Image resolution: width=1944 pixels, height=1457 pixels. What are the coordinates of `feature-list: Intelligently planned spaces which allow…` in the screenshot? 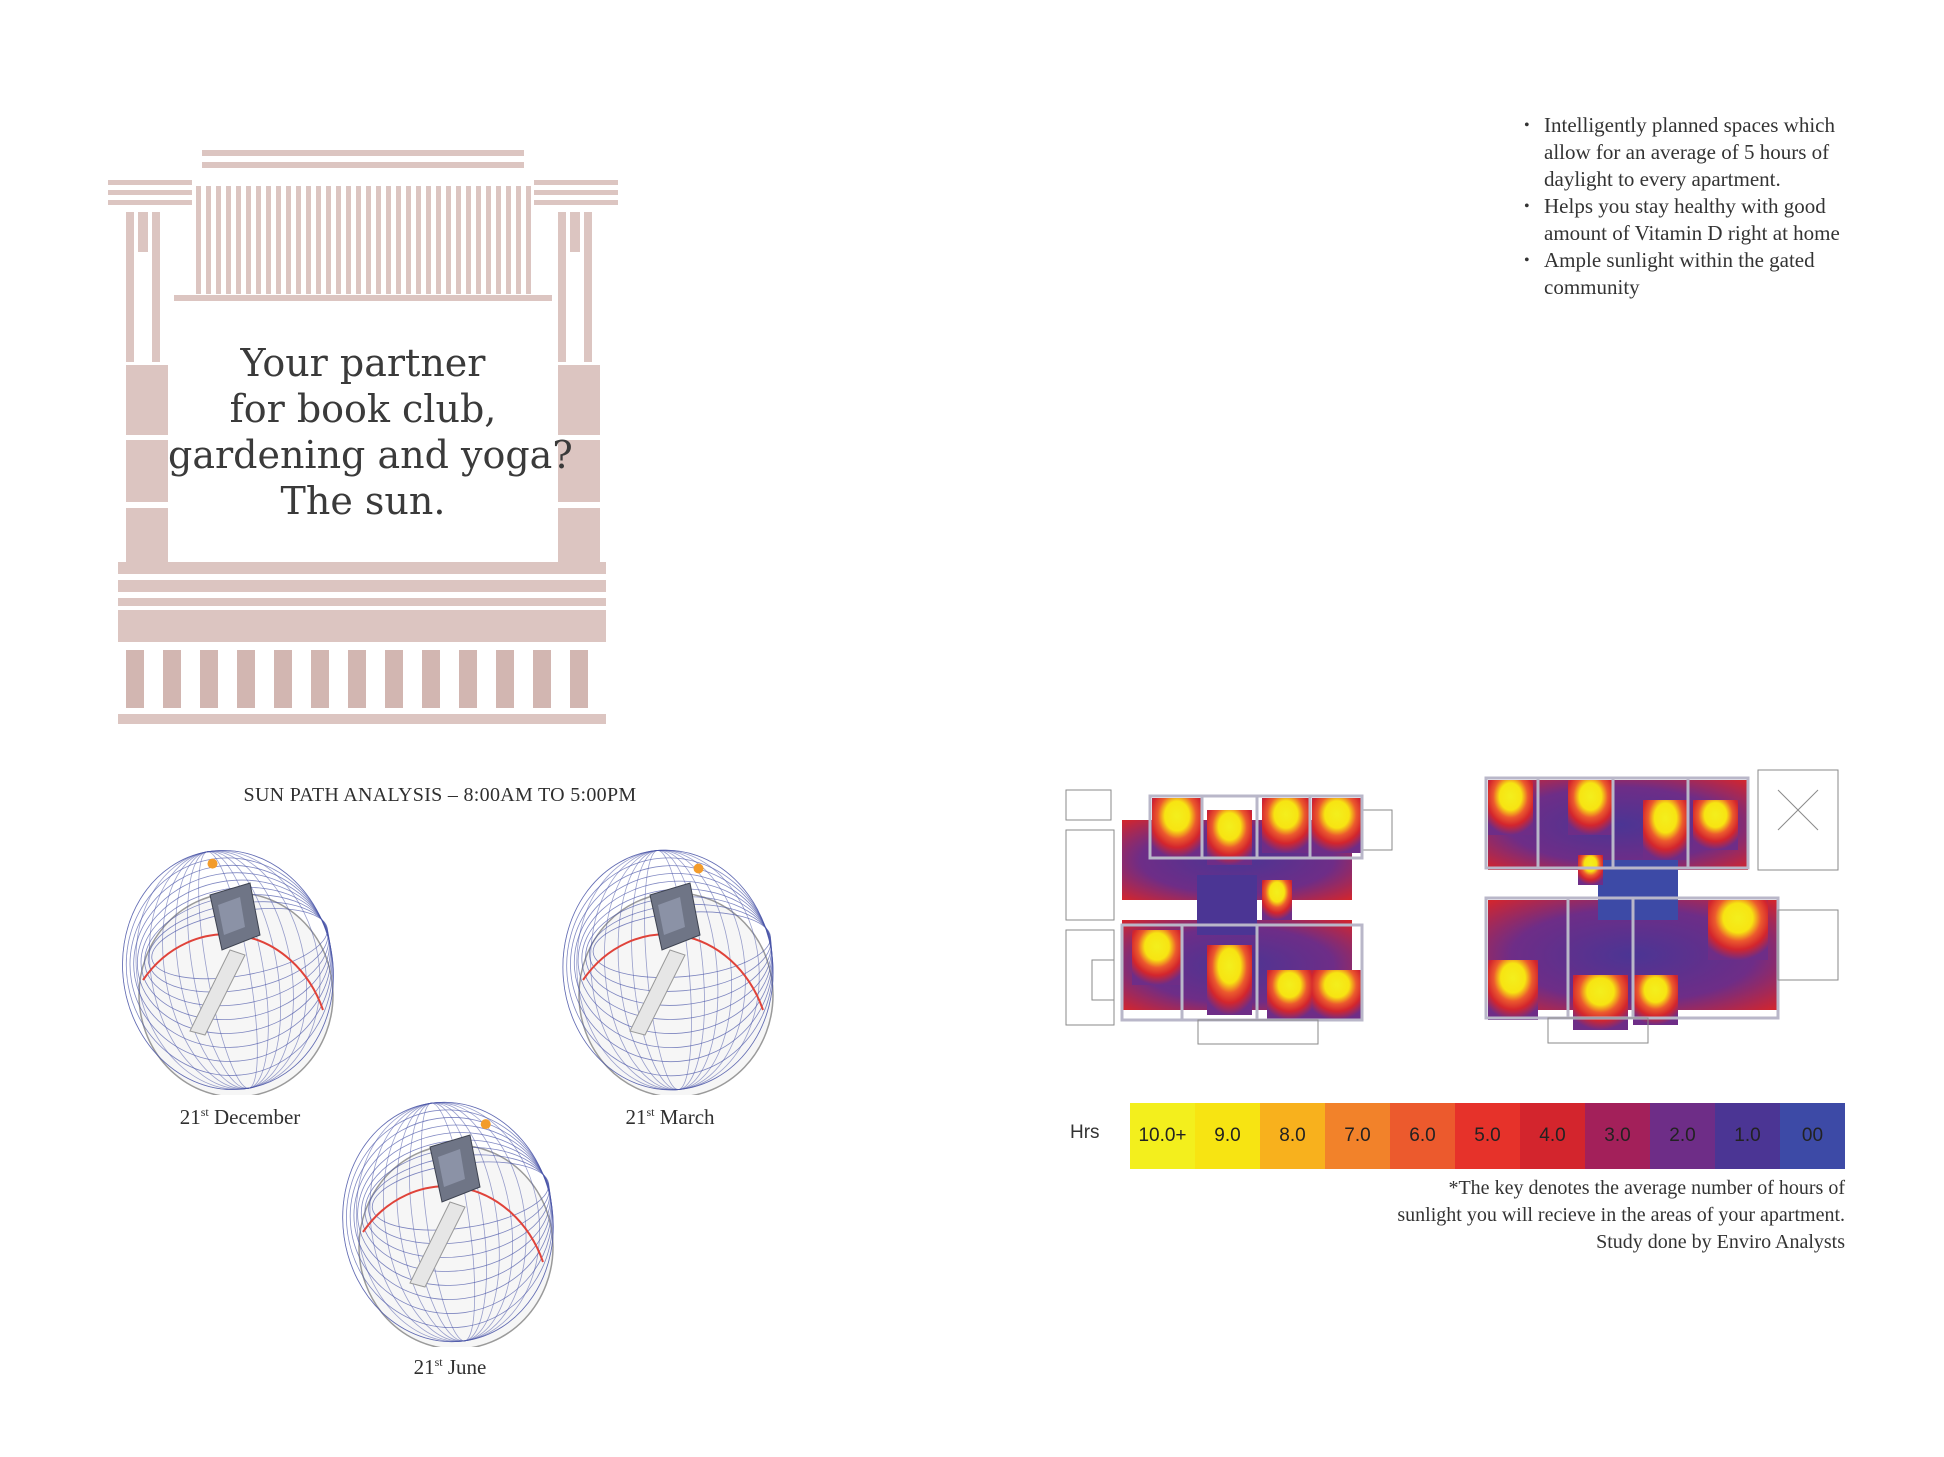 It's located at (1690, 206).